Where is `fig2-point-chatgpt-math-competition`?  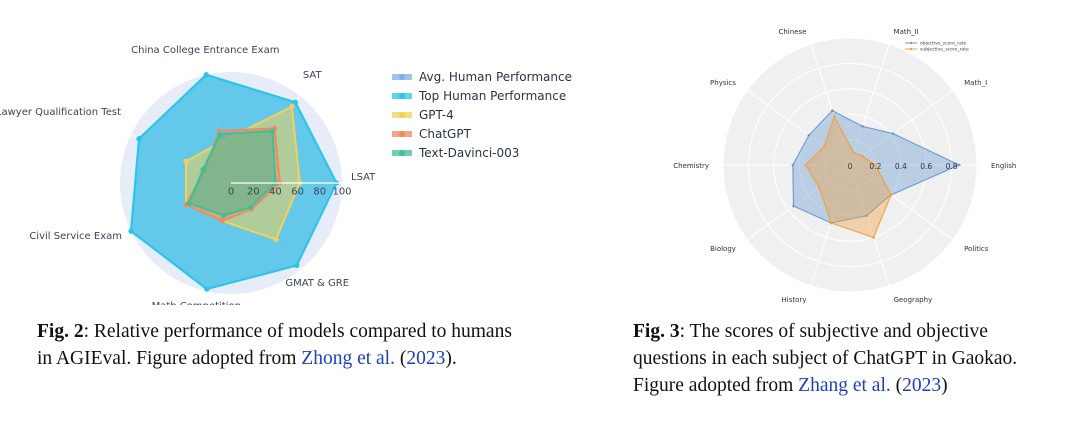 fig2-point-chatgpt-math-competition is located at coordinates (222, 221).